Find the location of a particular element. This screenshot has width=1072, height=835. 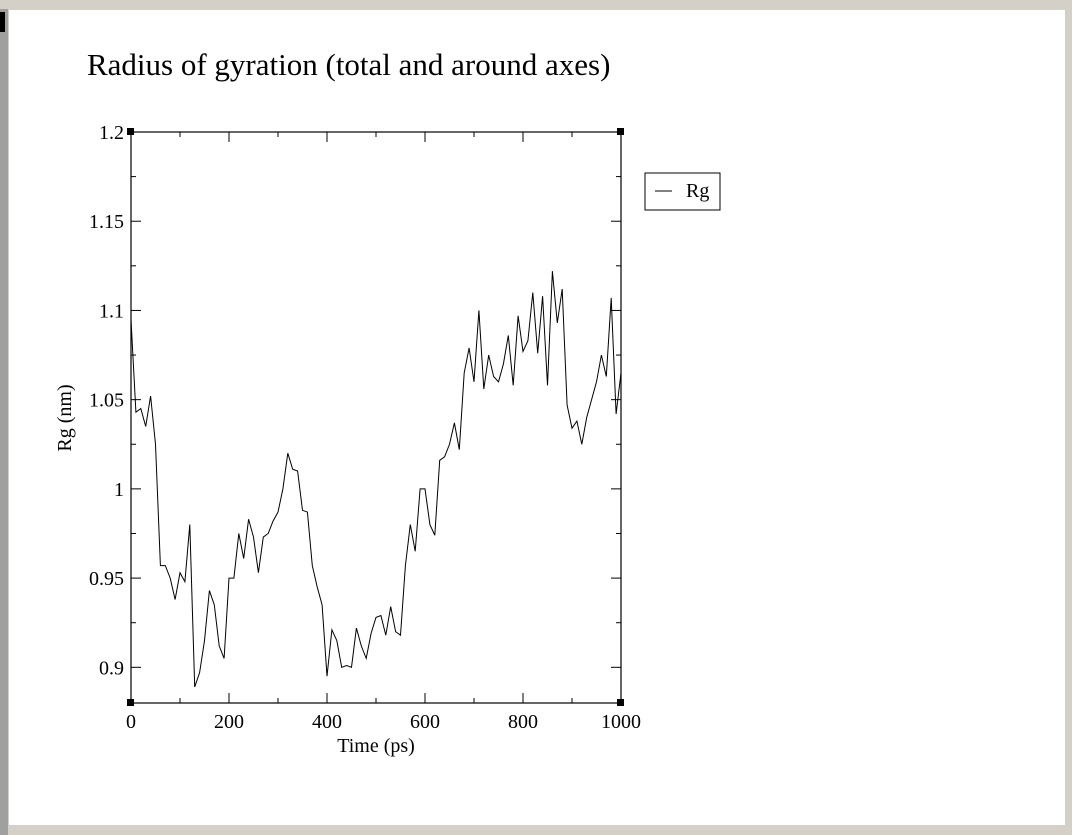

x-tick-label: 600 is located at coordinates (425, 722).